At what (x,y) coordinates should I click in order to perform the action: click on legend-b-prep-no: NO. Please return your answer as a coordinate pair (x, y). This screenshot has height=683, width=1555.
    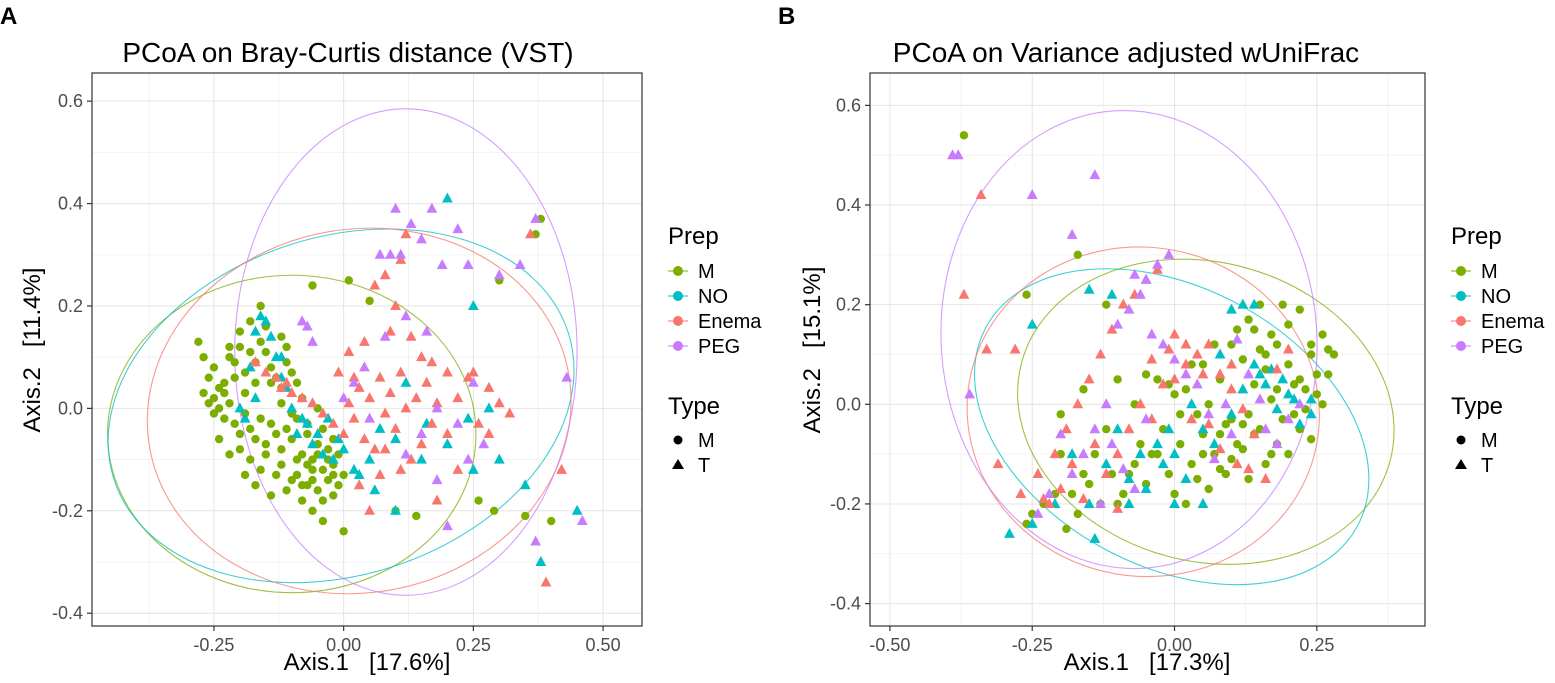
    Looking at the image, I should click on (1481, 297).